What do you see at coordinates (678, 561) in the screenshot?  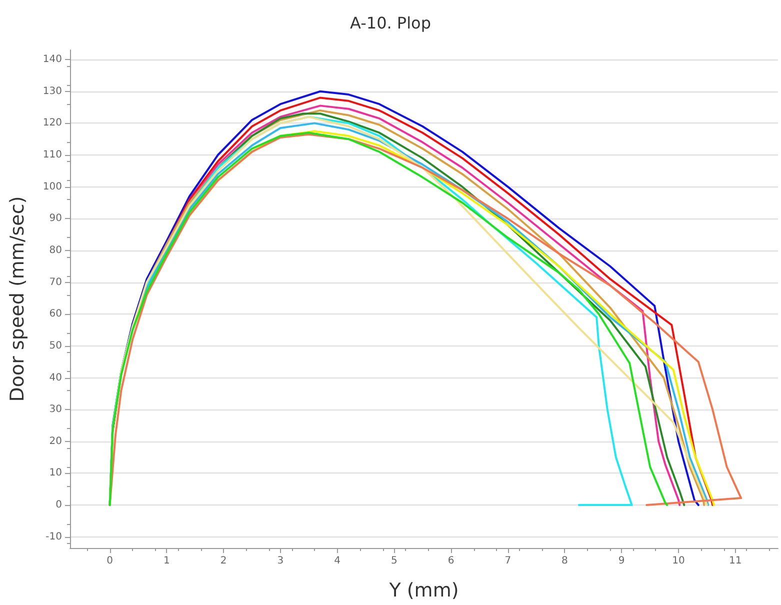 I see `x-tick-label: 10` at bounding box center [678, 561].